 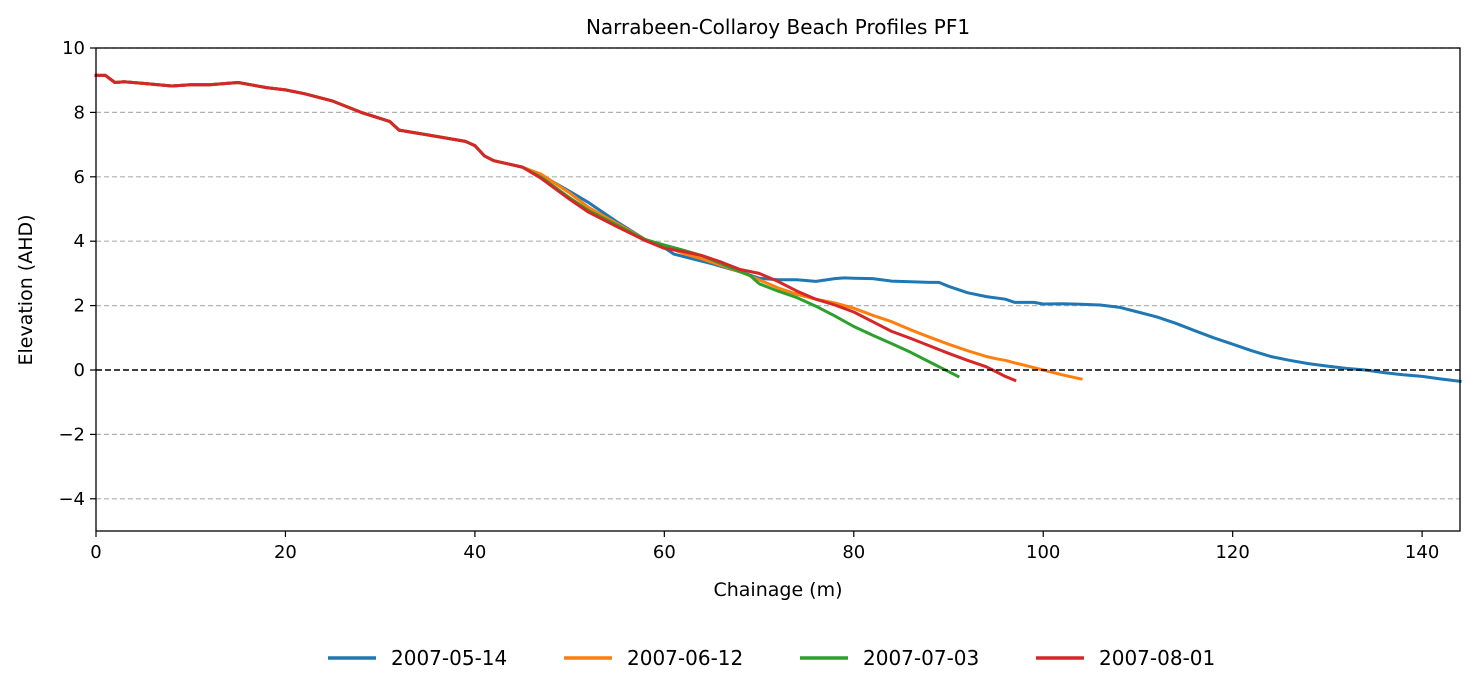 I want to click on x-tick-label-1: 20, so click(x=285, y=552).